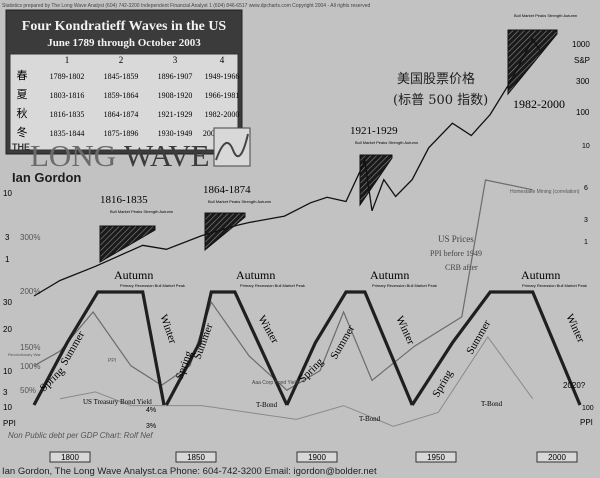 The height and width of the screenshot is (478, 600). Describe the element at coordinates (121, 133) in the screenshot. I see `table-cell: 1875-1896` at that location.